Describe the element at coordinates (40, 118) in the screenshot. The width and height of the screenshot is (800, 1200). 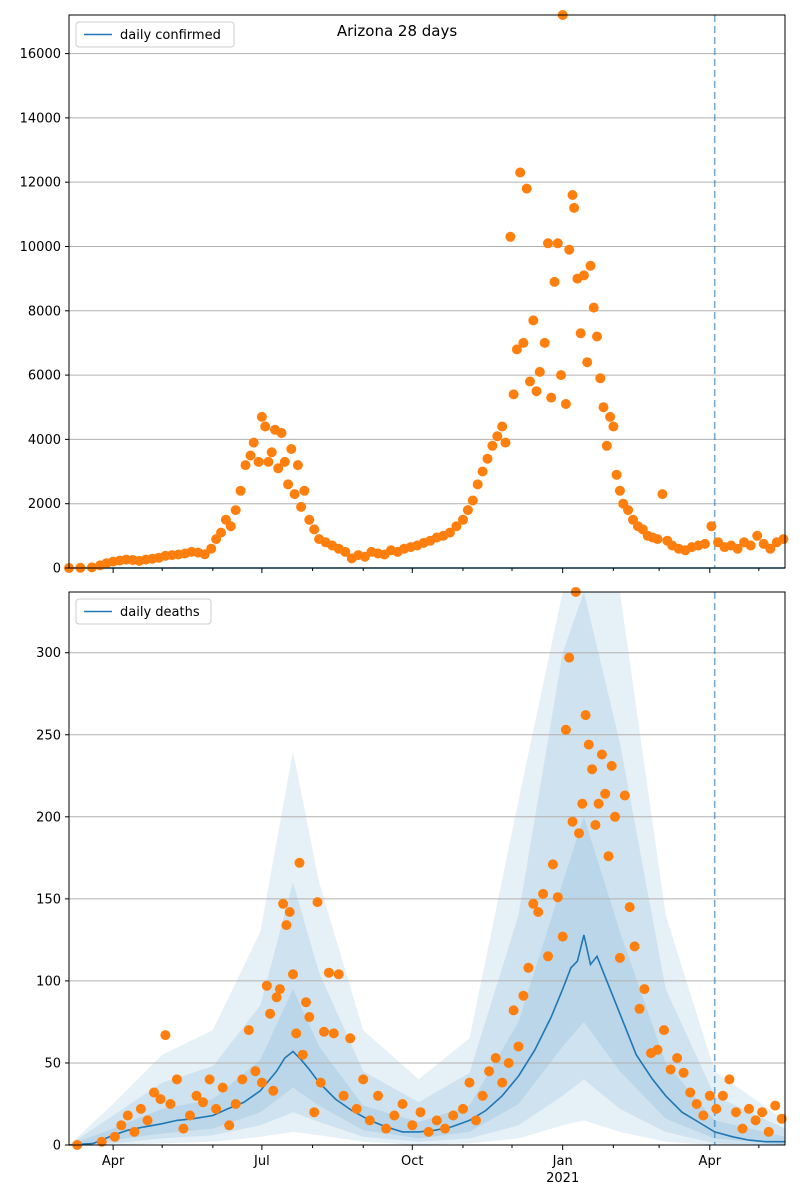
I see `confirmed-y-tick-label: 14000` at that location.